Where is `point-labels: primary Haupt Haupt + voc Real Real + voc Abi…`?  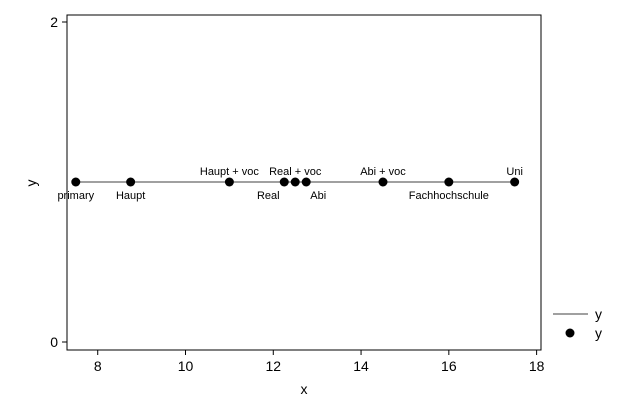
point-labels: primary Haupt Haupt + voc Real Real + voc Abi… is located at coordinates (289, 184).